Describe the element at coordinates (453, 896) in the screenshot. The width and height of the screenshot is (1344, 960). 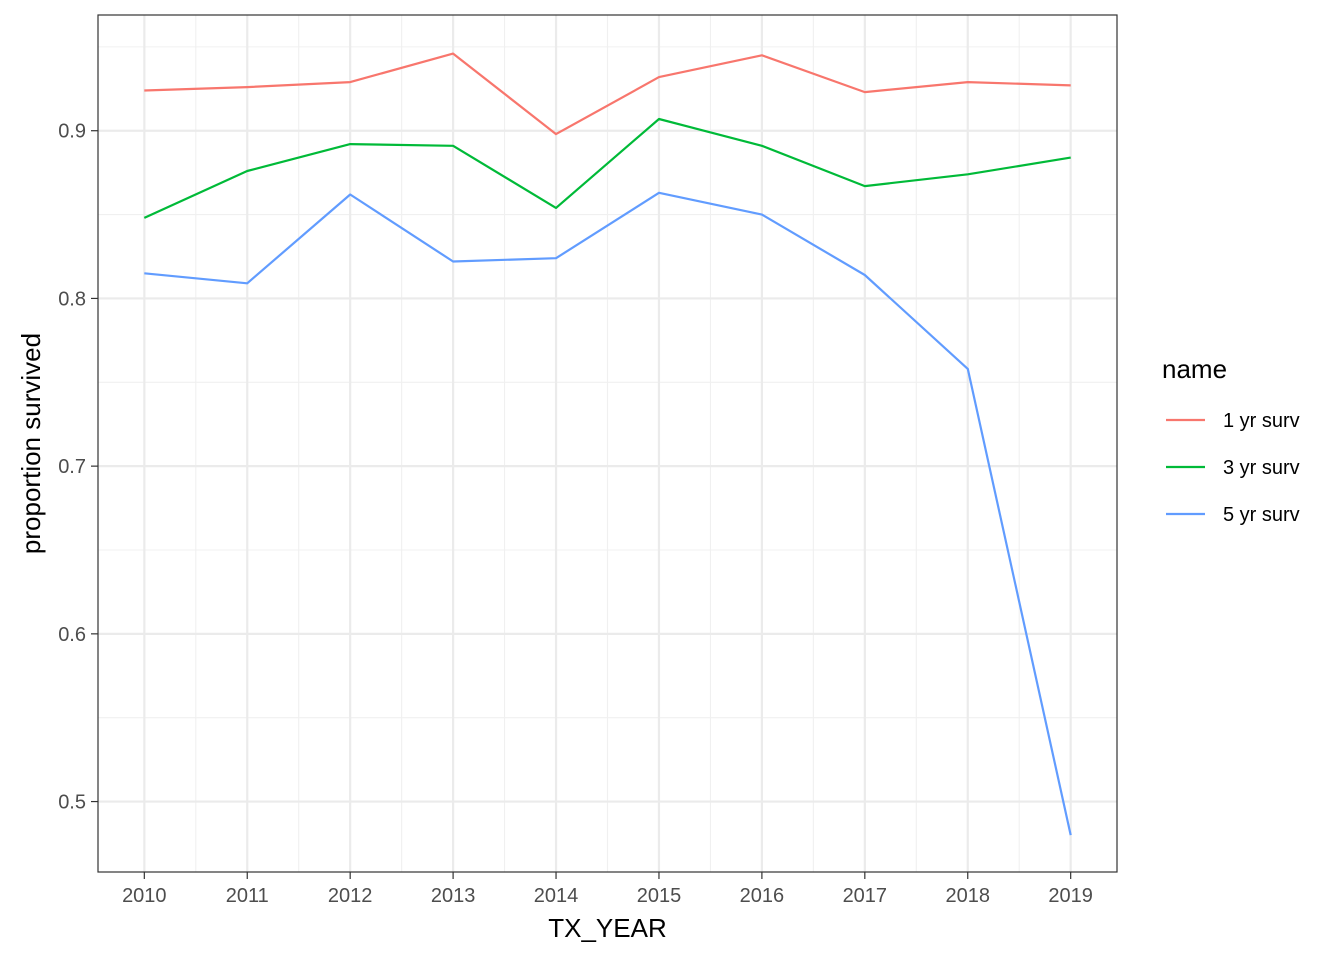
I see `x-tick-label: 2013` at that location.